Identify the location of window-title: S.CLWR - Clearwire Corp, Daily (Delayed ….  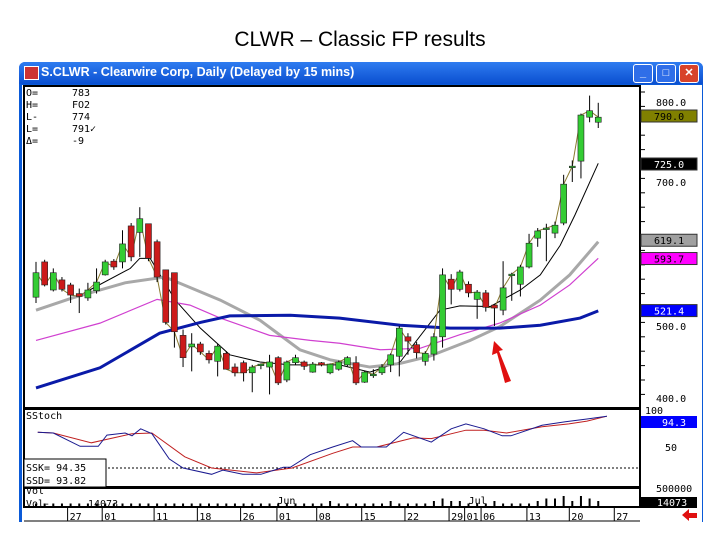
(198, 72).